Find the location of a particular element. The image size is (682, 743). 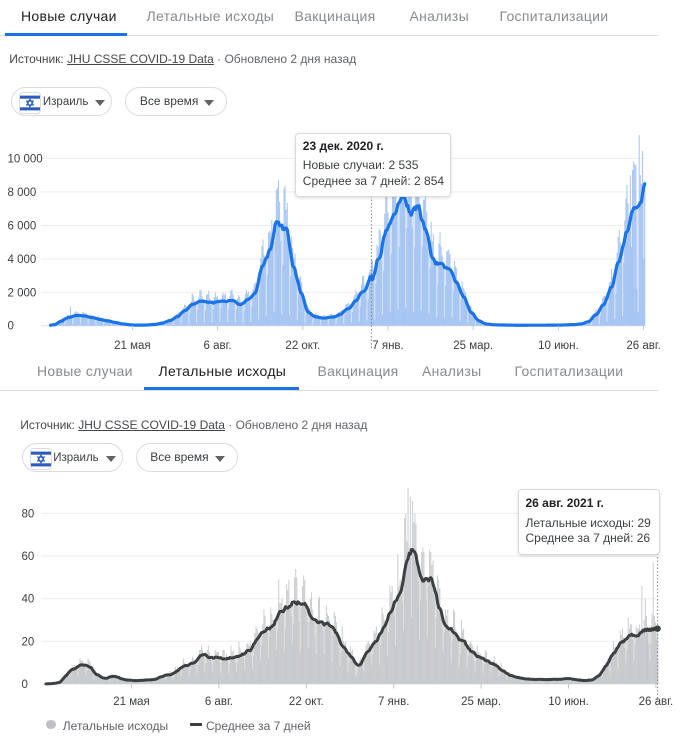

svg-text: 20 is located at coordinates (28, 642).